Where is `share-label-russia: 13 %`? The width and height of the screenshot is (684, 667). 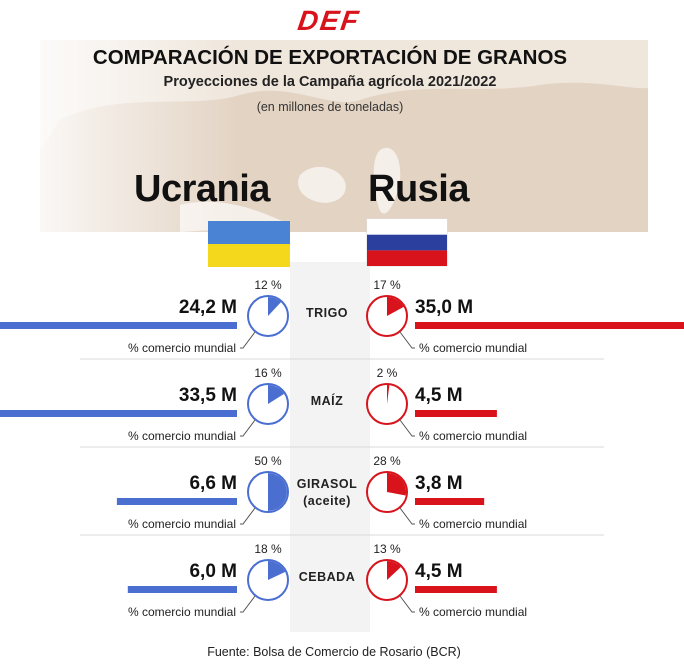 share-label-russia: 13 % is located at coordinates (387, 549).